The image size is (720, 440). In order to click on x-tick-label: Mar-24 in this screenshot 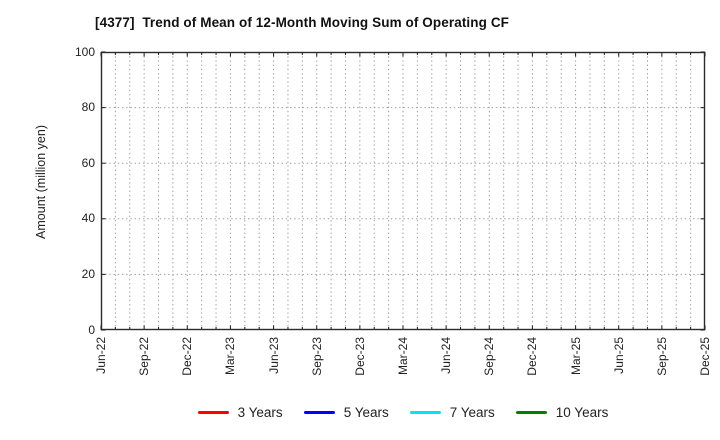, I will do `click(403, 356)`.